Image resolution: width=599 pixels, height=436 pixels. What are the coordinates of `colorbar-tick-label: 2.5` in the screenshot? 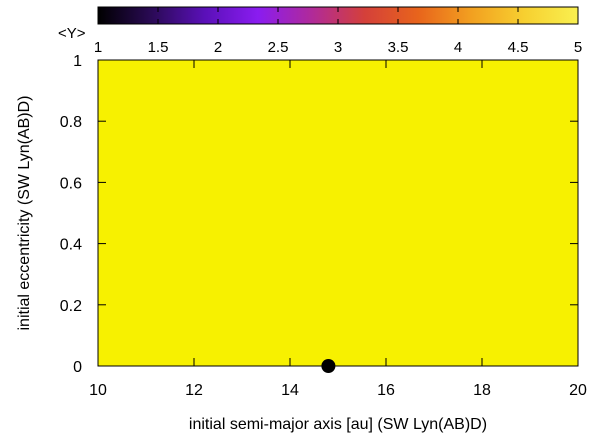 It's located at (278, 47).